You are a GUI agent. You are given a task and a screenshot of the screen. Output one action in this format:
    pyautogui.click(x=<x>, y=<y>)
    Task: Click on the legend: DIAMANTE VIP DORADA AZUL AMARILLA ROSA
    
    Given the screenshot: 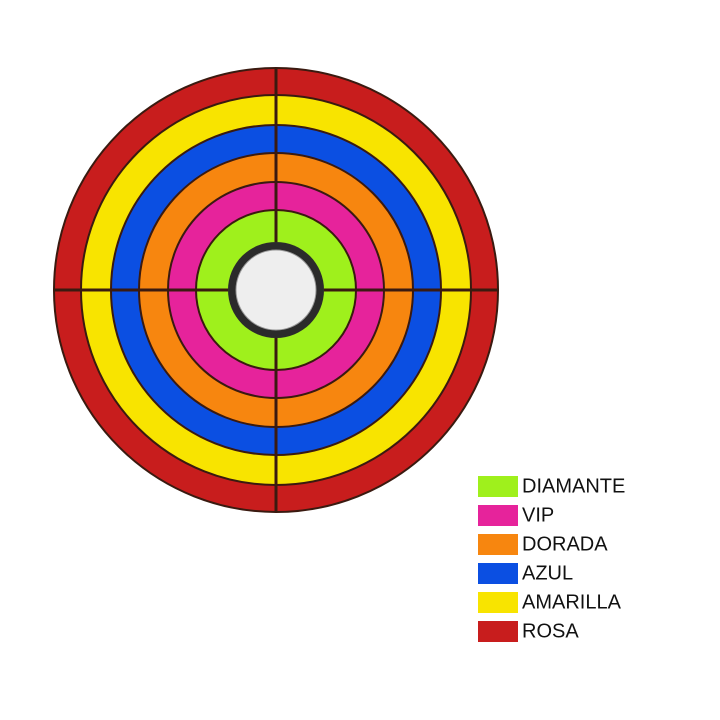 What is the action you would take?
    pyautogui.click(x=551, y=558)
    